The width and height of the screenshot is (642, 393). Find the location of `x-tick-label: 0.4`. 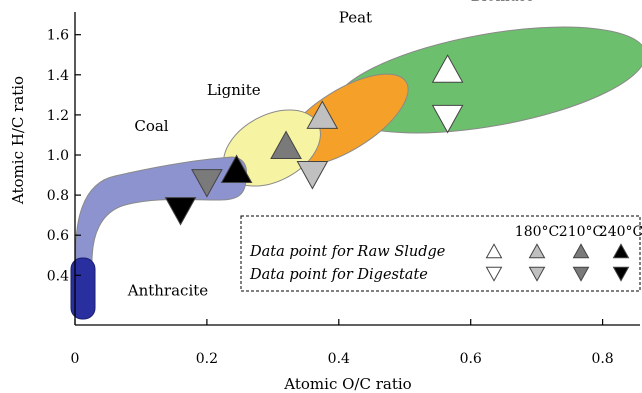

x-tick-label: 0.4 is located at coordinates (339, 359).